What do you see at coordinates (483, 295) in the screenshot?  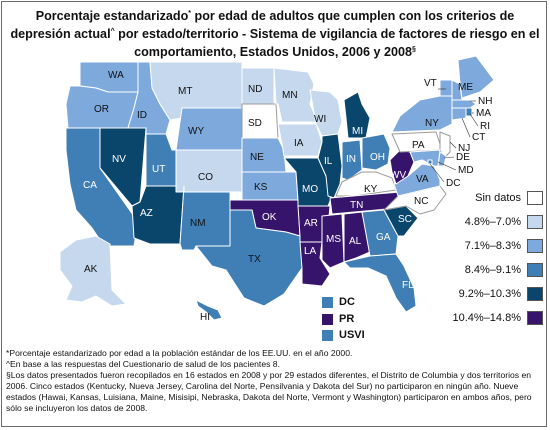 I see `legend-item: 9.2%–10.3%` at bounding box center [483, 295].